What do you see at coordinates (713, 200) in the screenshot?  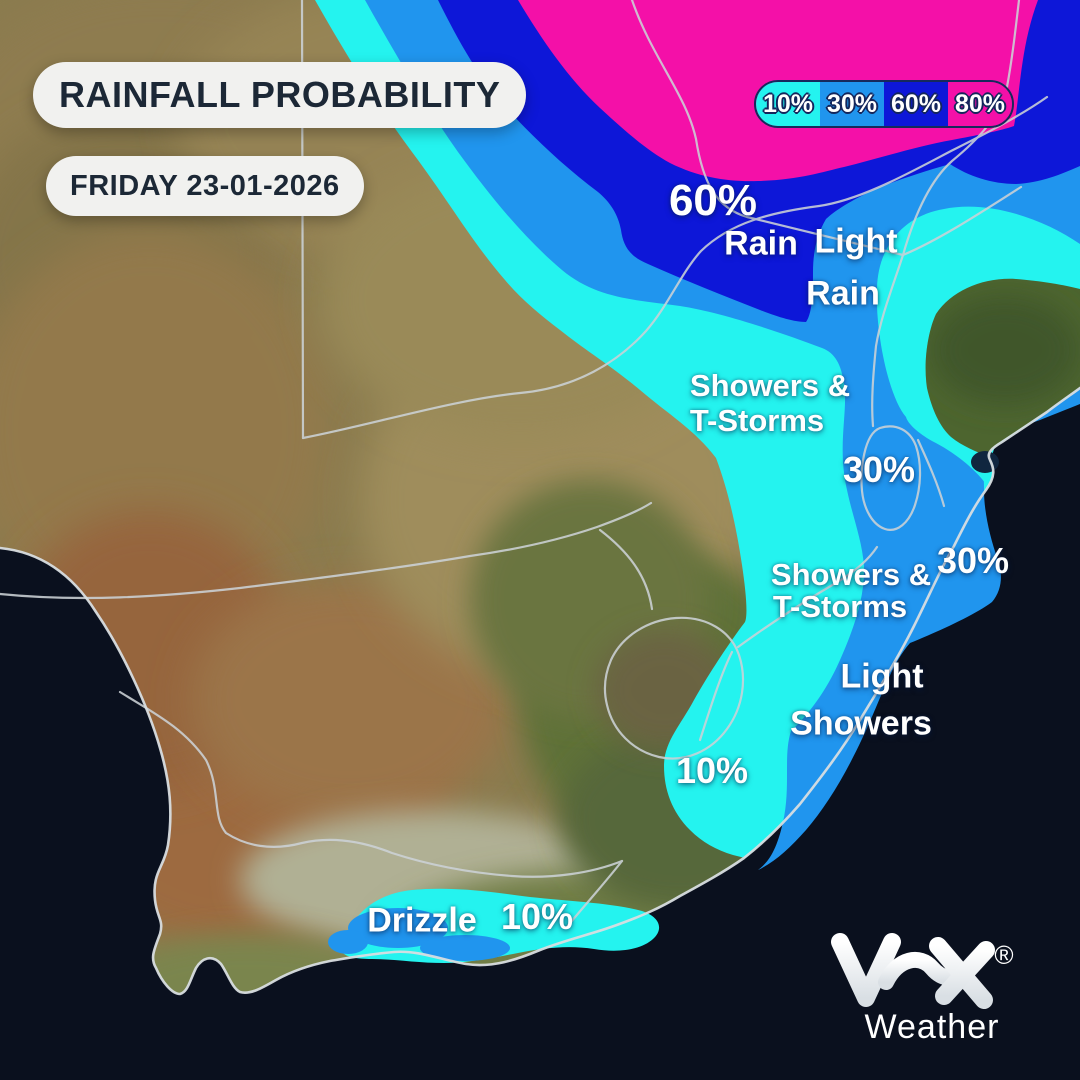 I see `map-label: 60%` at bounding box center [713, 200].